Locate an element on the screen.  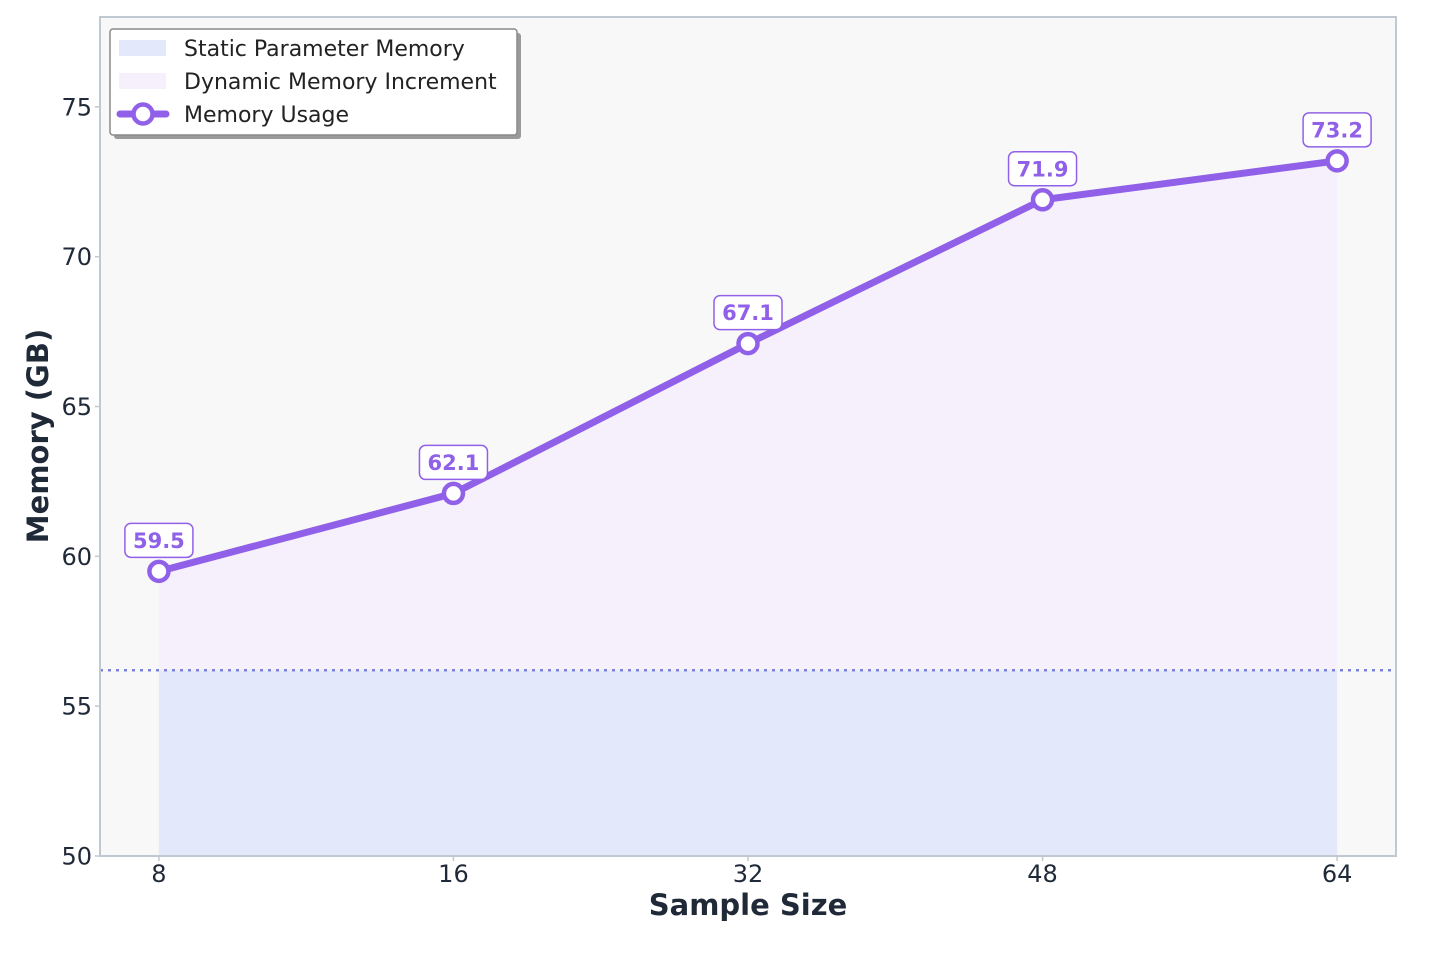
data-label-group: 59.5 is located at coordinates (159, 540).